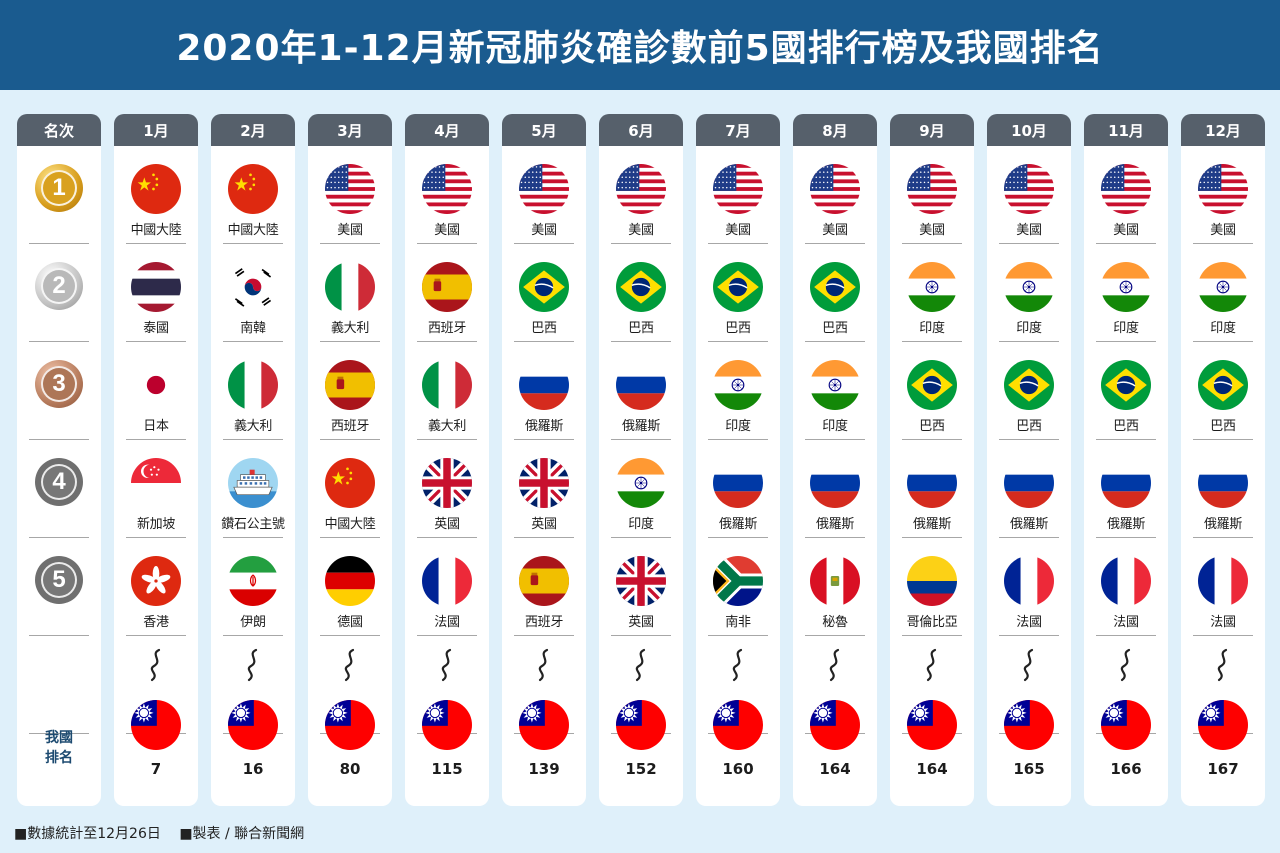 This screenshot has height=853, width=1280. Describe the element at coordinates (253, 581) in the screenshot. I see `iran-flag-icon` at that location.